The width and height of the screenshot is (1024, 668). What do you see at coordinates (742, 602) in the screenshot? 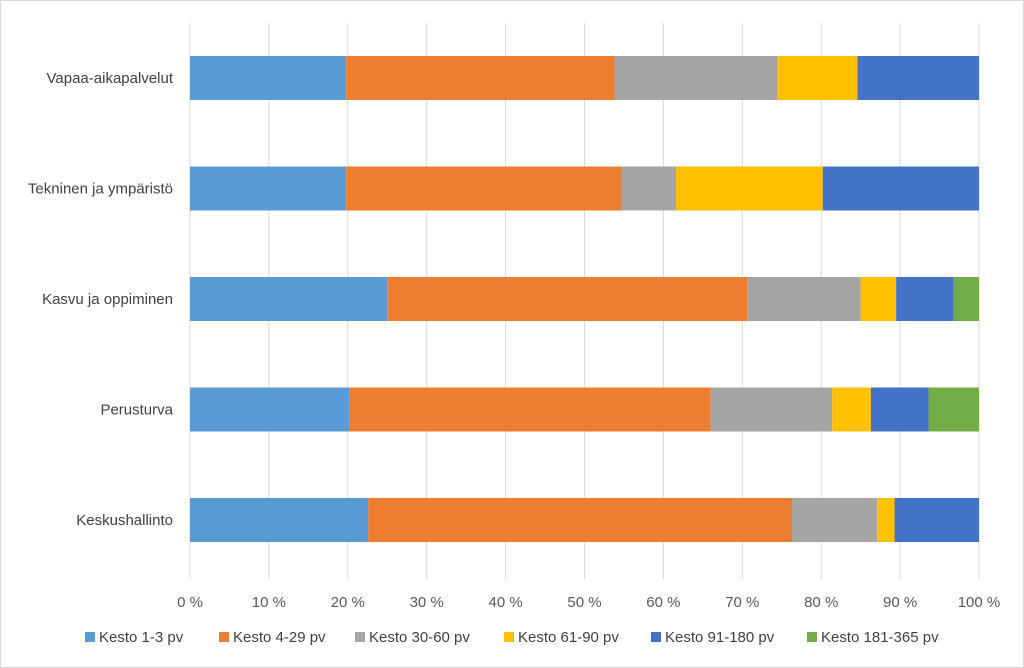
I see `x-tick-label: 70 %` at bounding box center [742, 602].